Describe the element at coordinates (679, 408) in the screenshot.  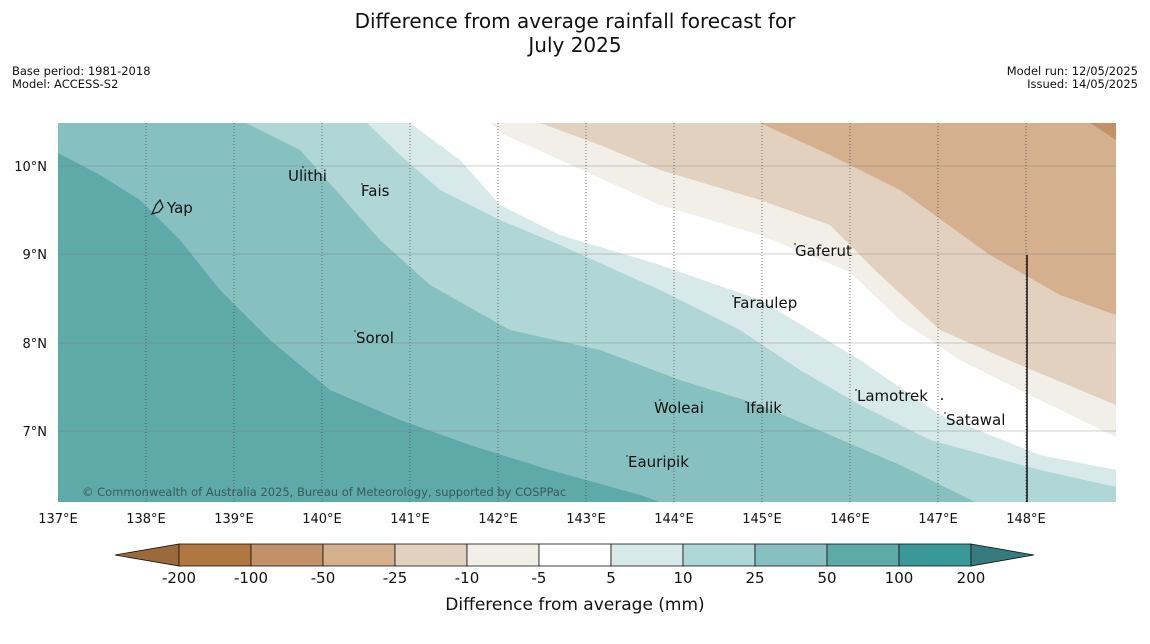
I see `place-label: Woleai` at that location.